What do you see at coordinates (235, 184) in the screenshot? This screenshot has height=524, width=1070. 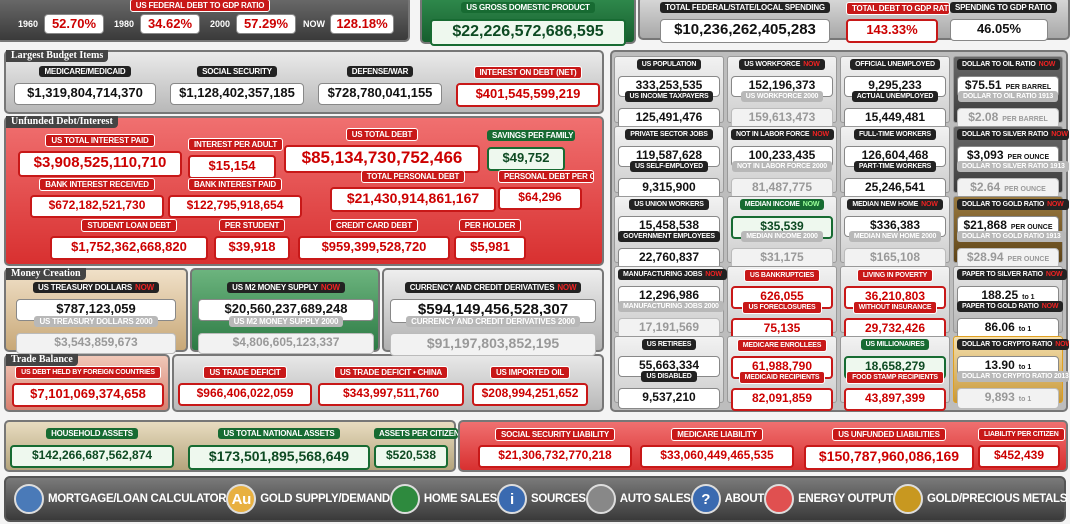 I see `label-text: BANK INTEREST PAID` at bounding box center [235, 184].